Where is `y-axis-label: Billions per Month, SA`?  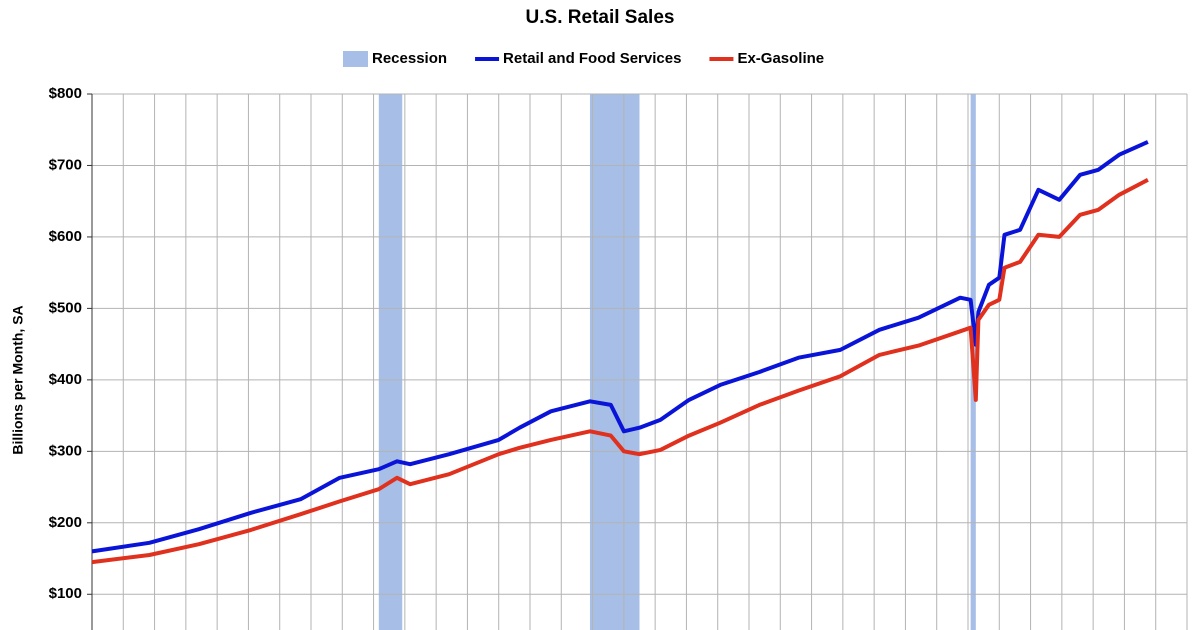
y-axis-label: Billions per Month, SA is located at coordinates (18, 379).